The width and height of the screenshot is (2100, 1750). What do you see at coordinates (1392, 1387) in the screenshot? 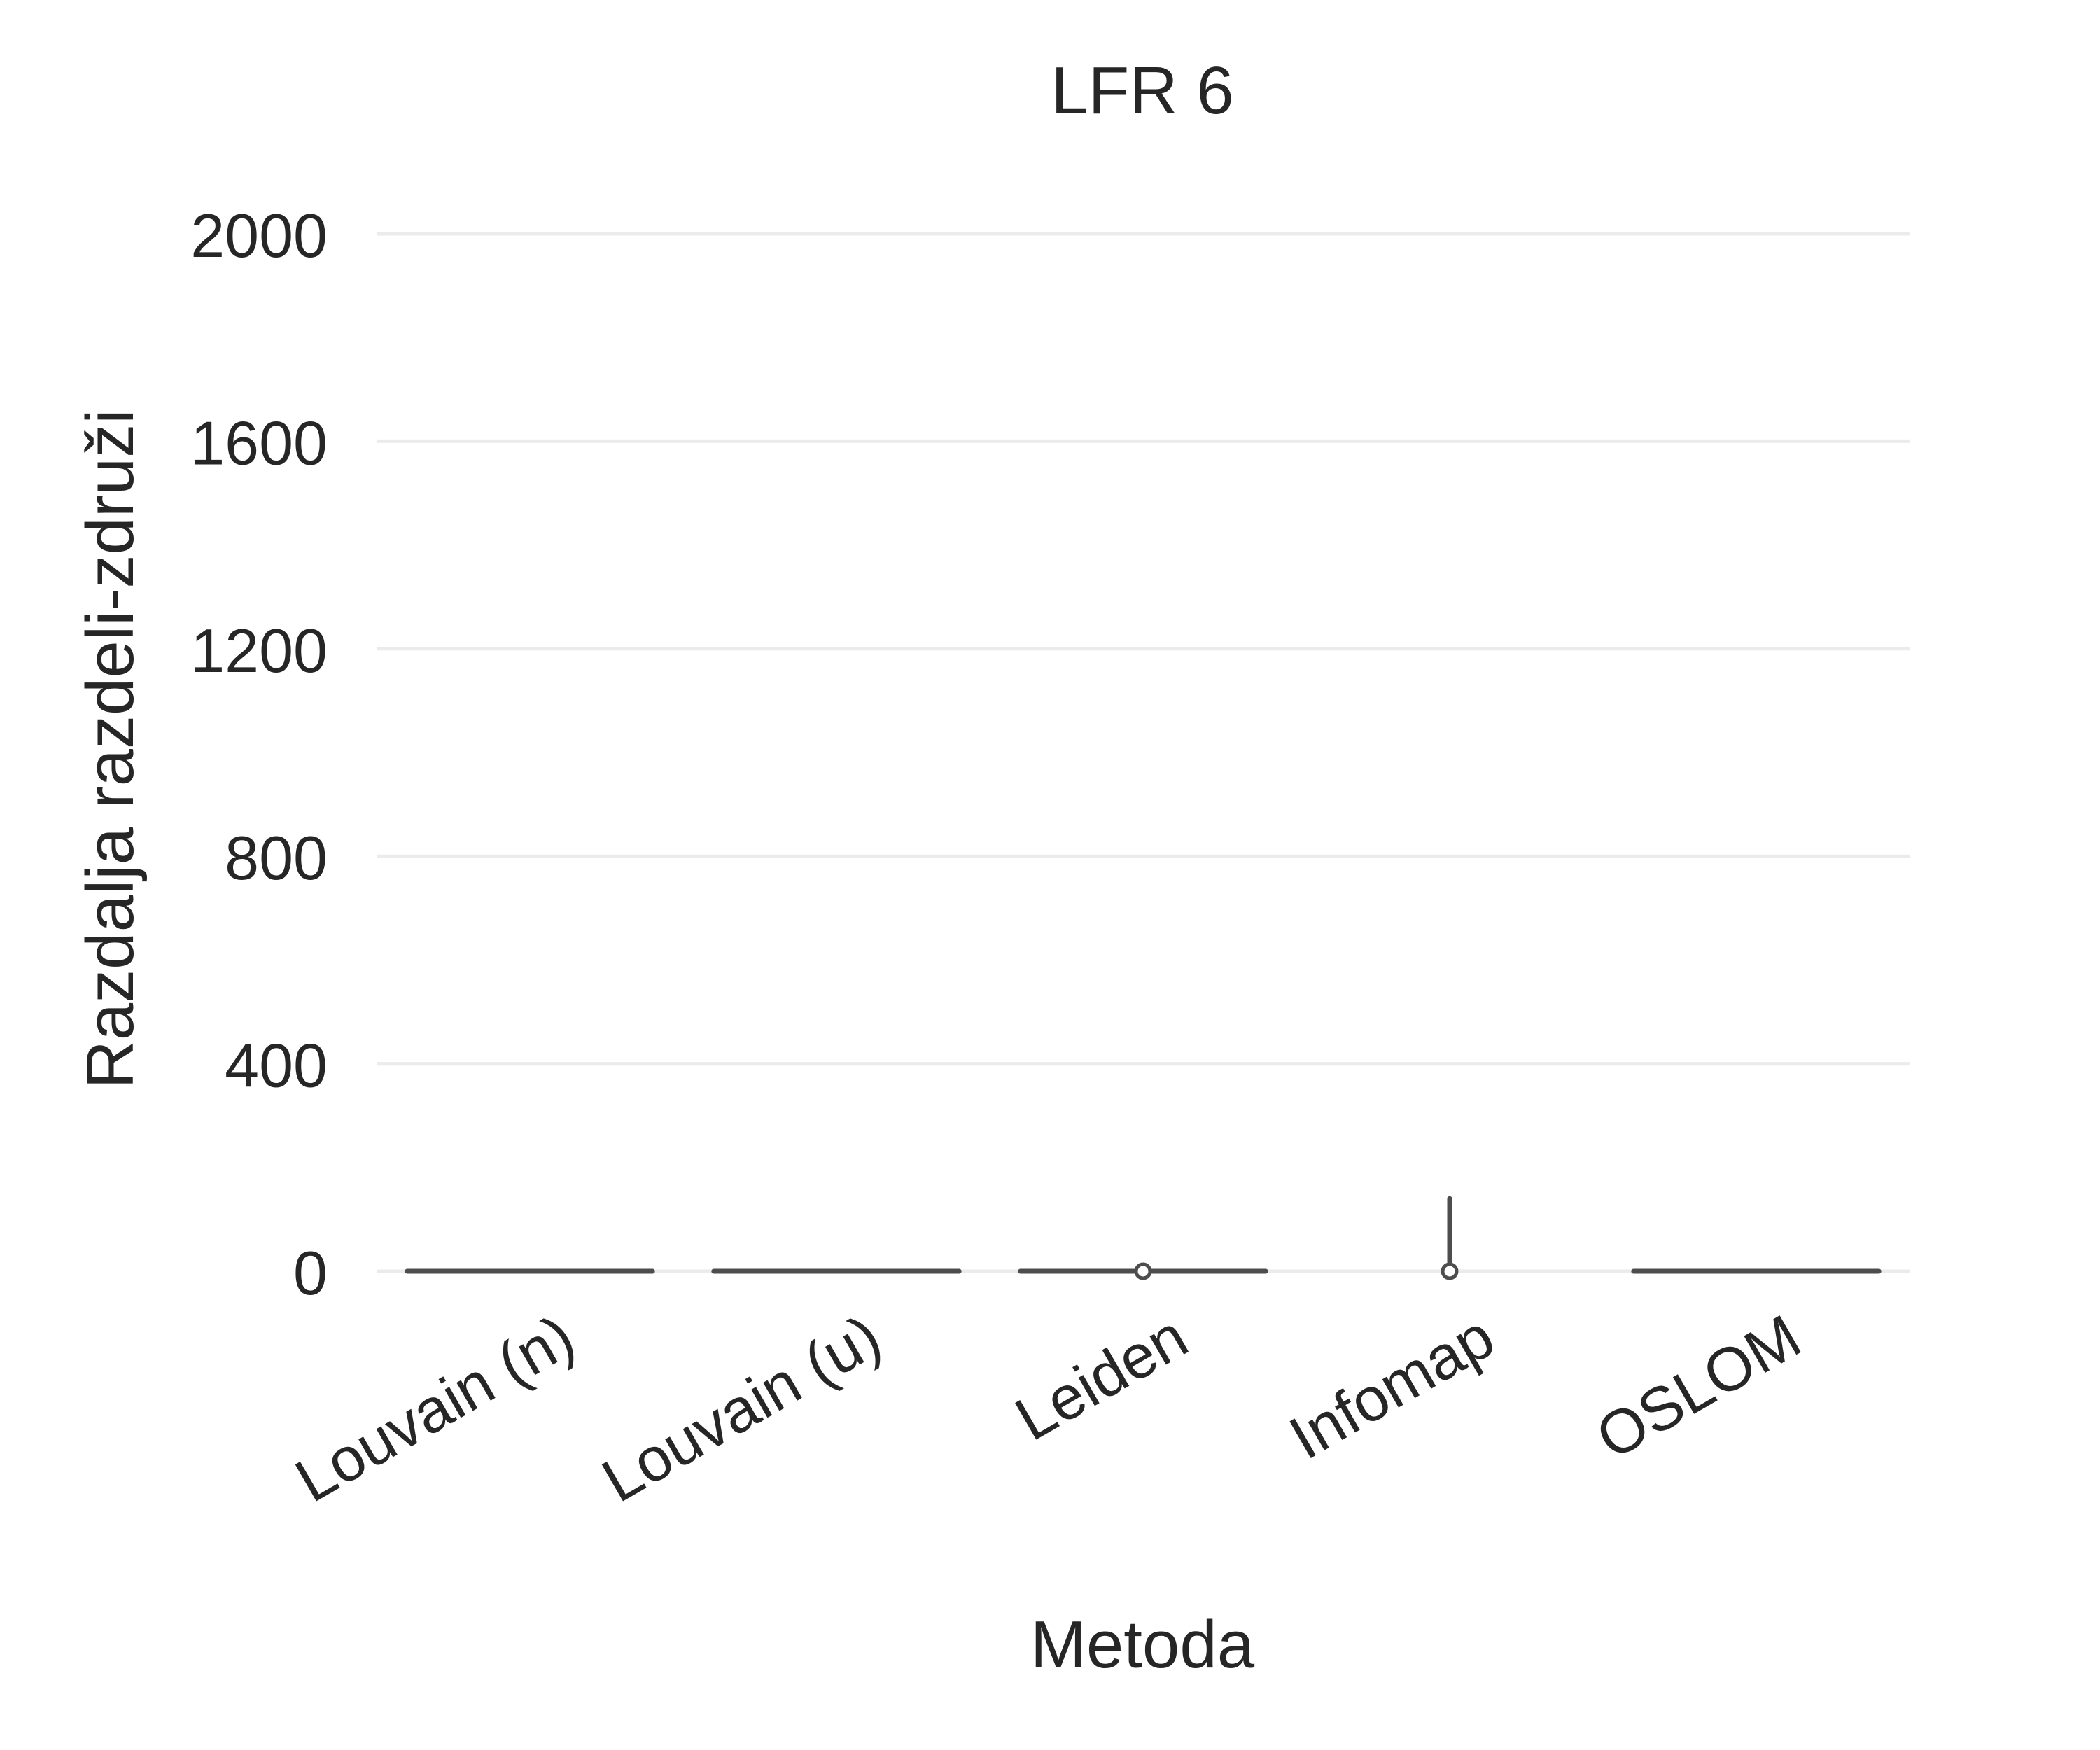
I see `x-tick-label-infomap: Infomap` at bounding box center [1392, 1387].